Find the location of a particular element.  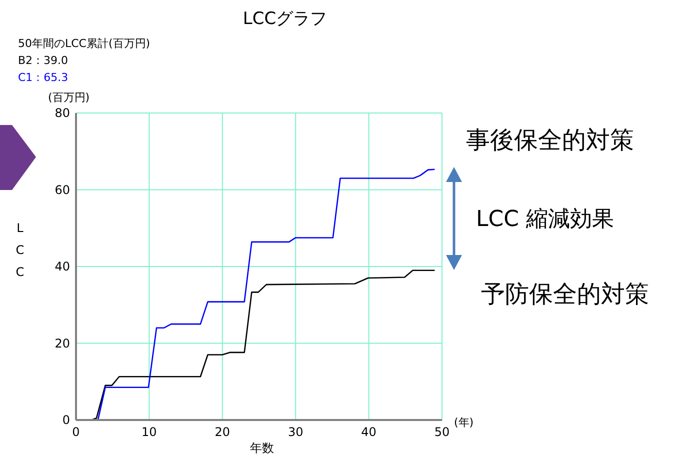

y-tick-label: 0 is located at coordinates (66, 420).